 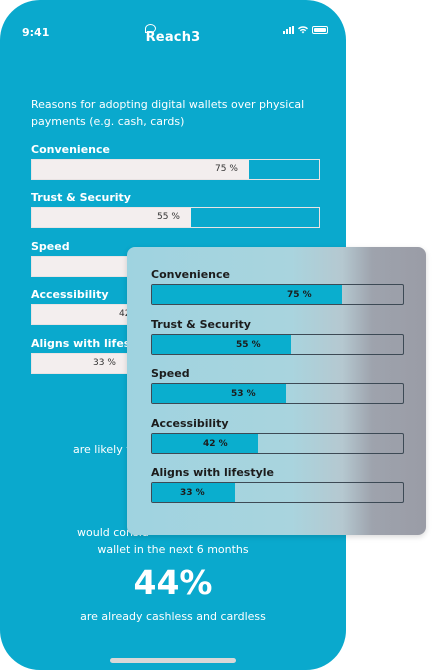 What do you see at coordinates (104, 363) in the screenshot?
I see `survey-row-percent: 33 %` at bounding box center [104, 363].